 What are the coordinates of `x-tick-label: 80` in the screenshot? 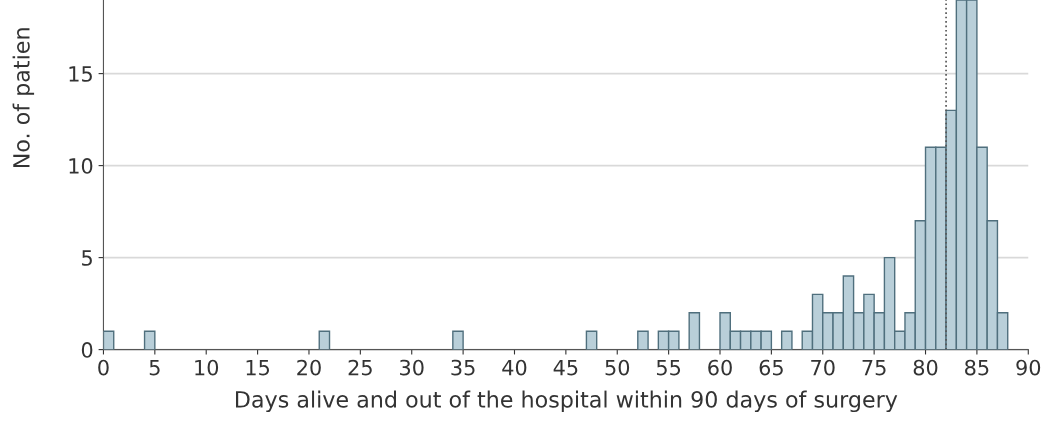 It's located at (925, 367).